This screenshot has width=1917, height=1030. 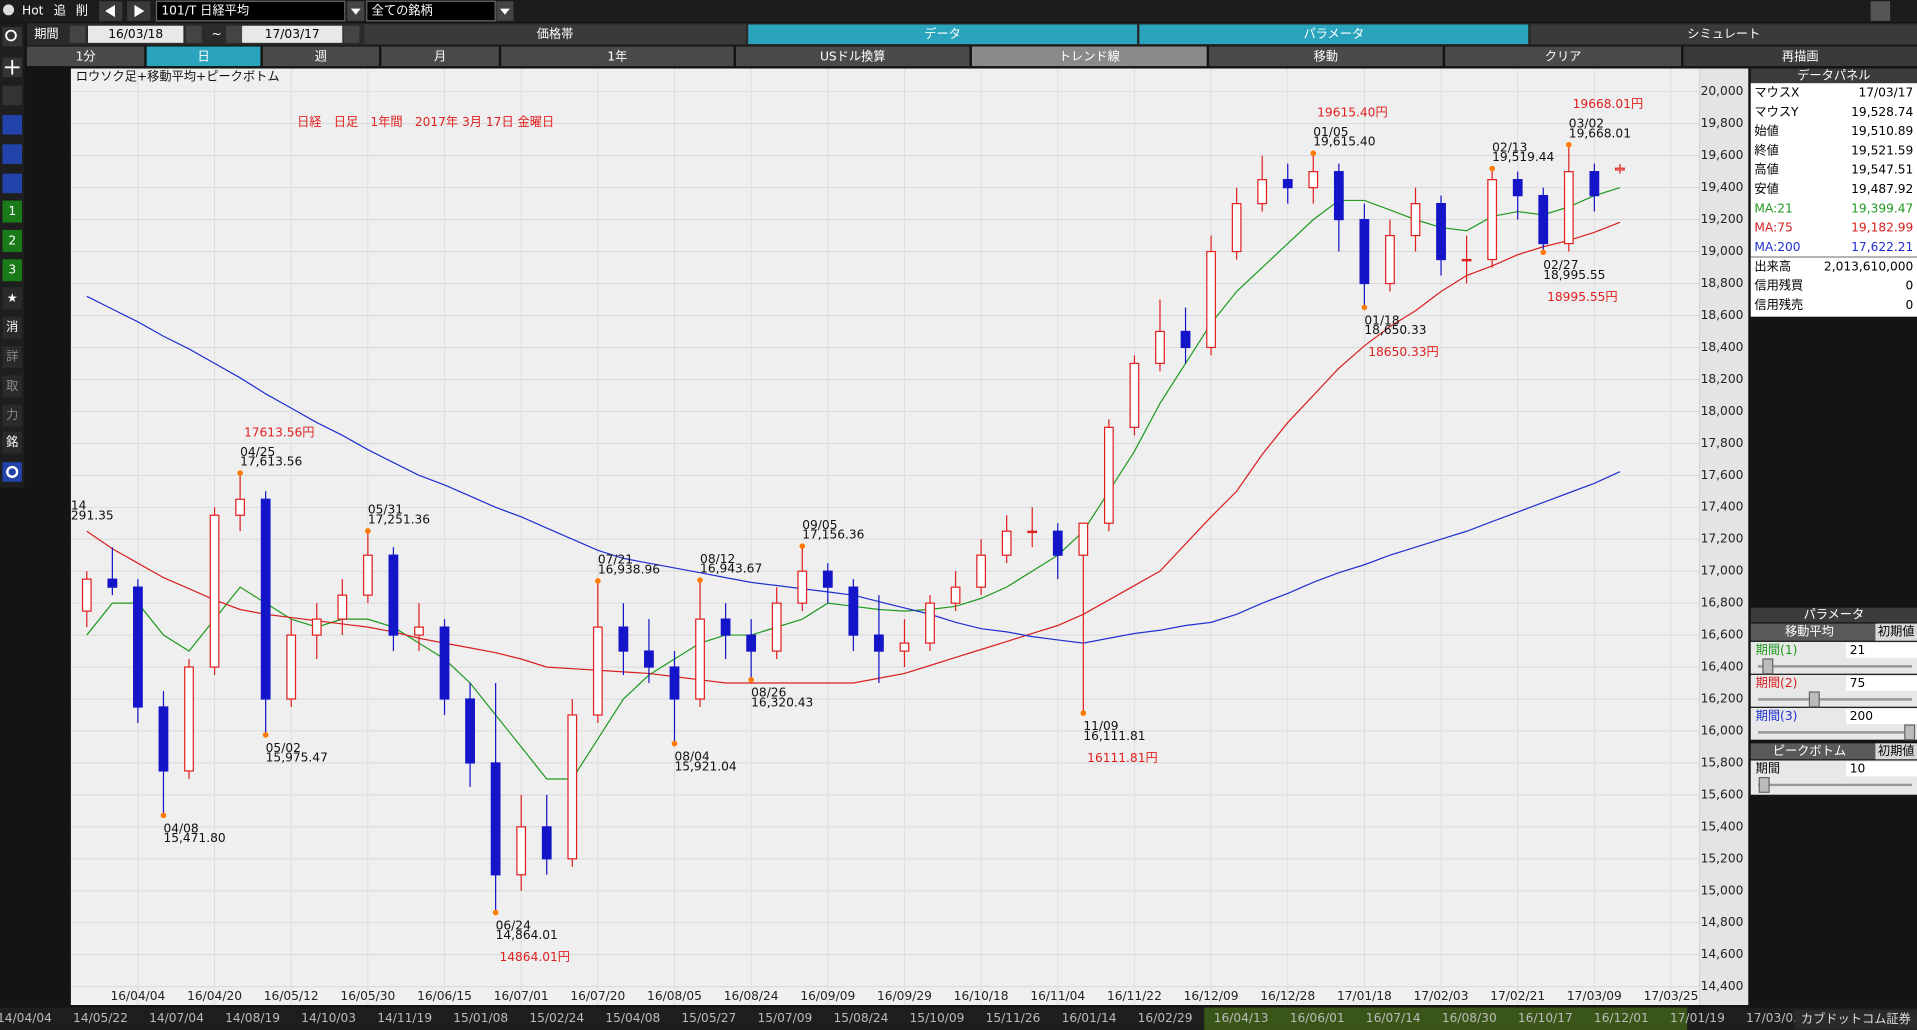 What do you see at coordinates (751, 996) in the screenshot?
I see `x-tick-label: 16/08/24` at bounding box center [751, 996].